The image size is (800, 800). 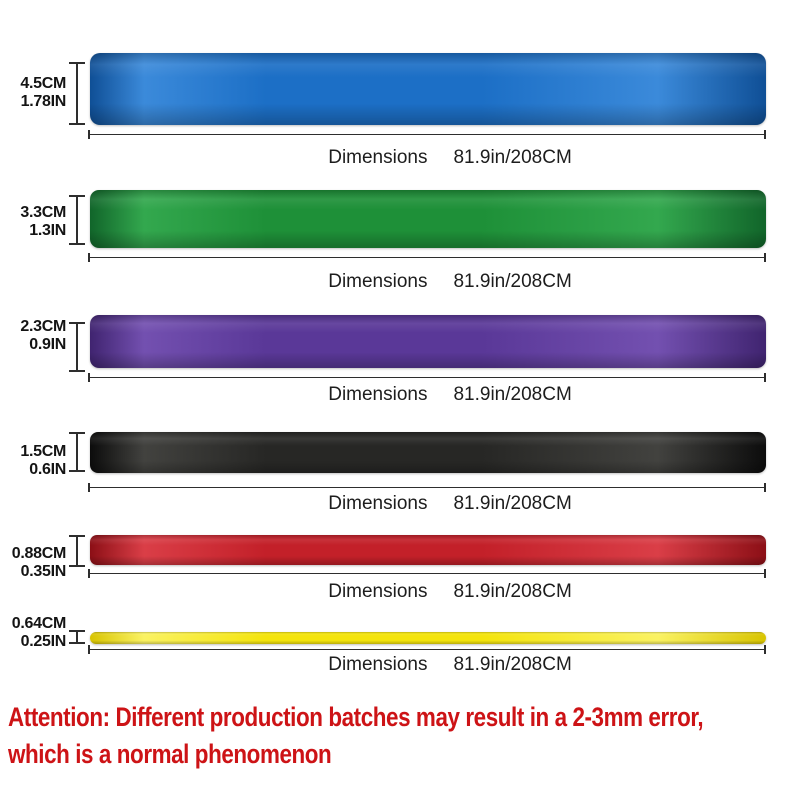 I want to click on thickness-in: 0.9IN, so click(x=47, y=344).